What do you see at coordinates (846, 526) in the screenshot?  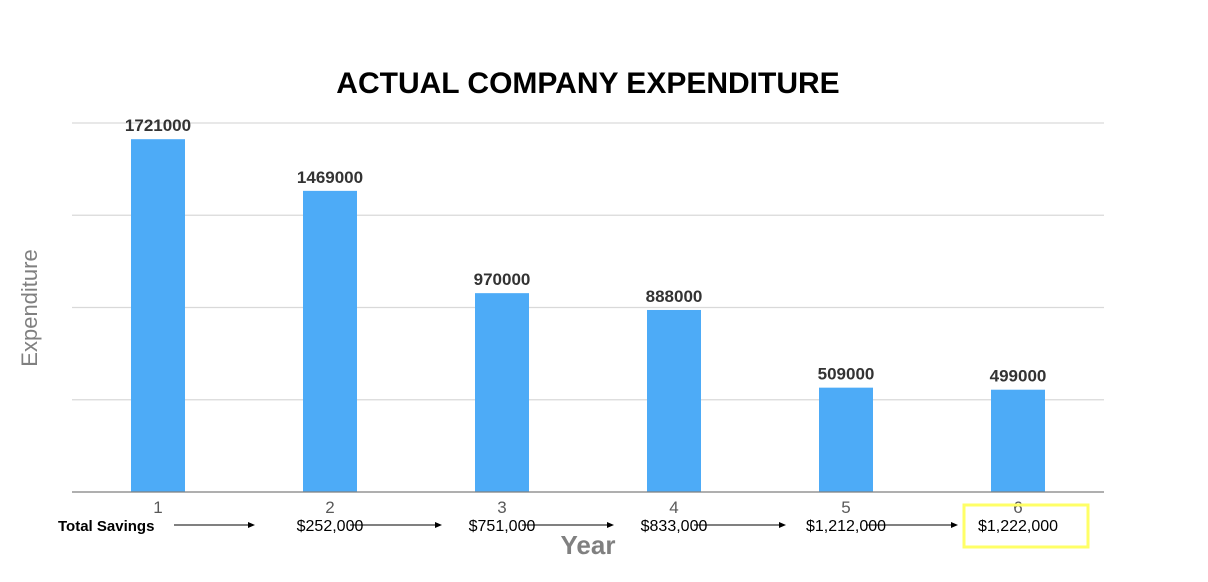 I see `savings-value: $1,212,000` at bounding box center [846, 526].